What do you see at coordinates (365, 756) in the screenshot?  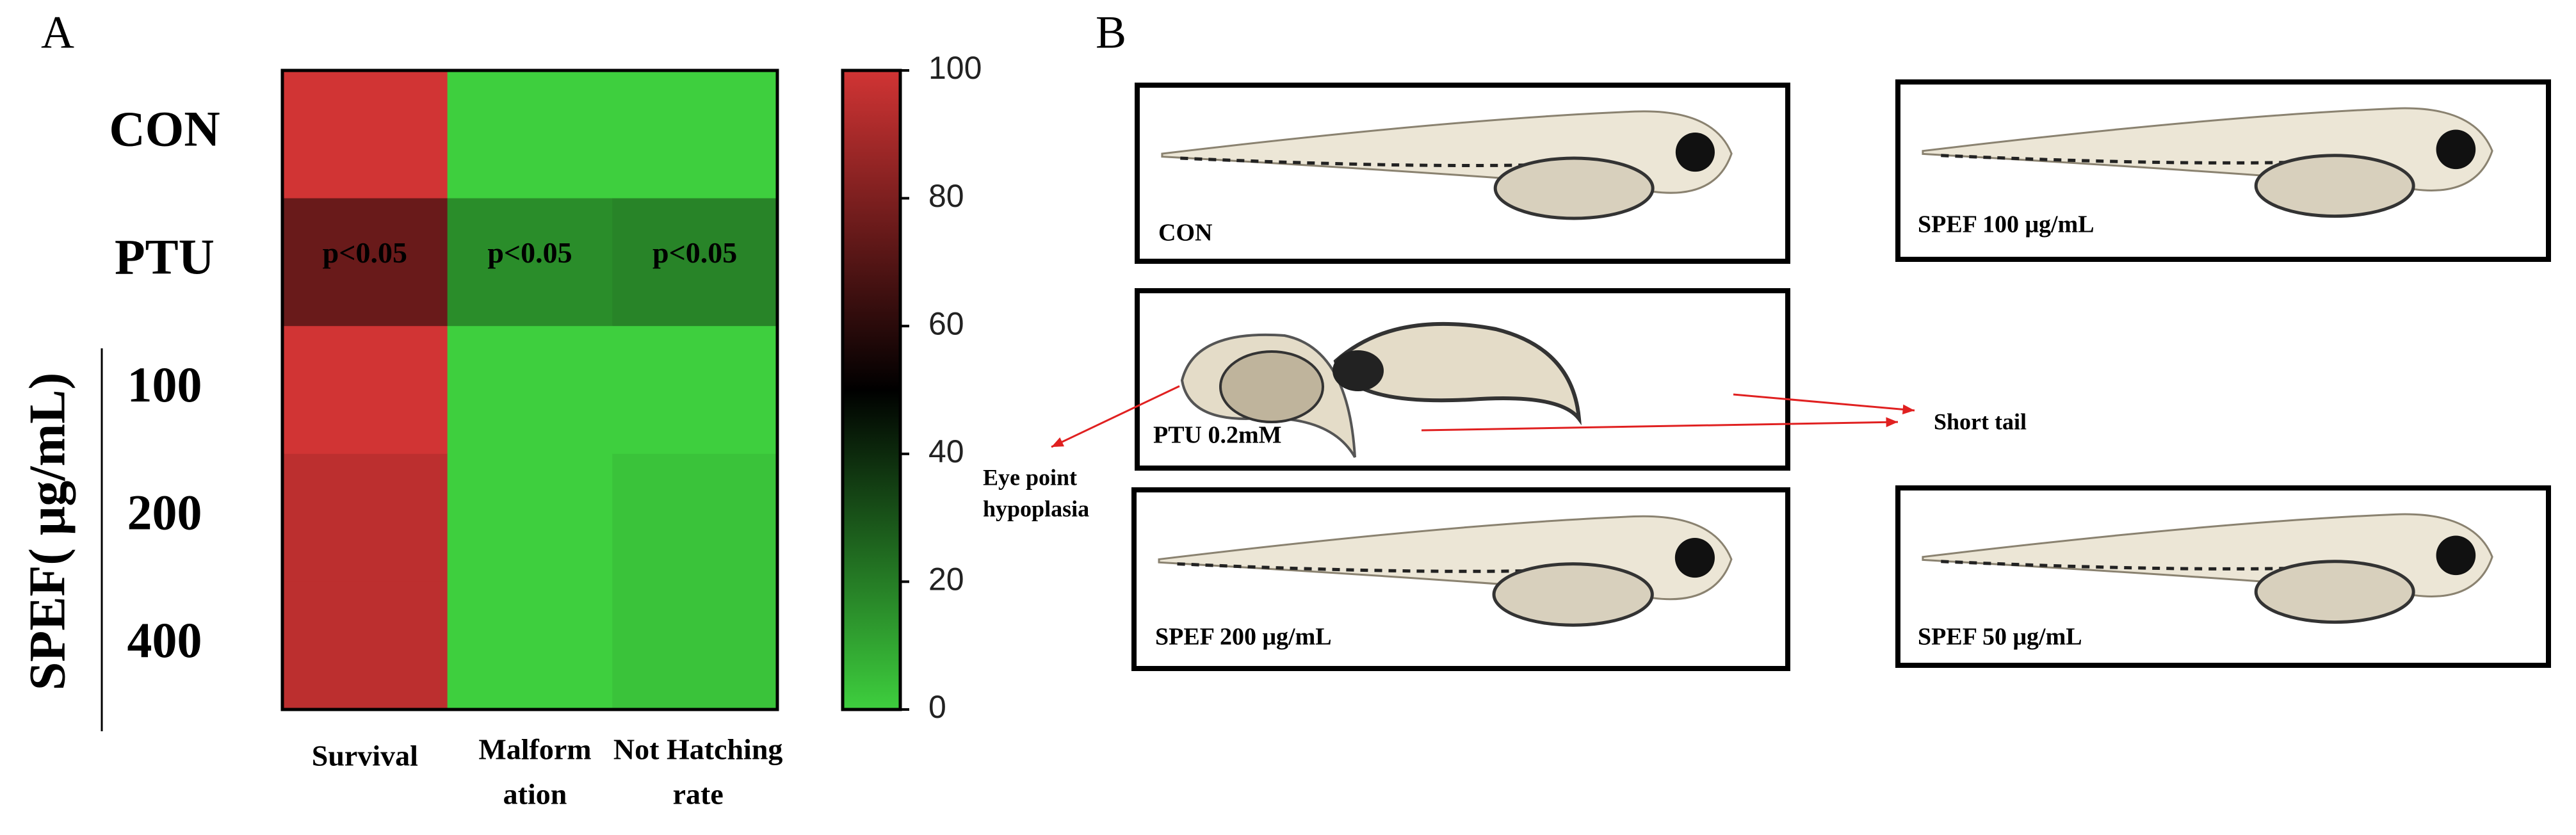 I see `x-tick-label: Survival` at bounding box center [365, 756].